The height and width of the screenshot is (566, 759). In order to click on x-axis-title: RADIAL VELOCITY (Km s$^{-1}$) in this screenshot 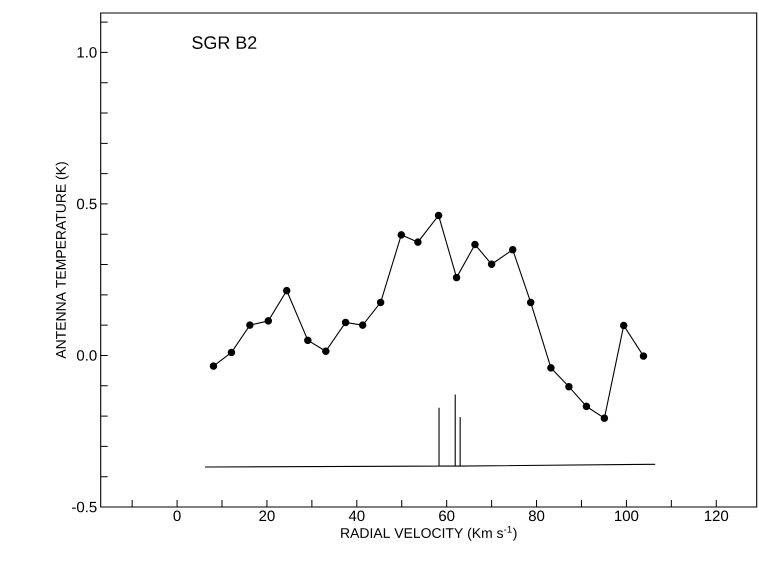, I will do `click(429, 533)`.